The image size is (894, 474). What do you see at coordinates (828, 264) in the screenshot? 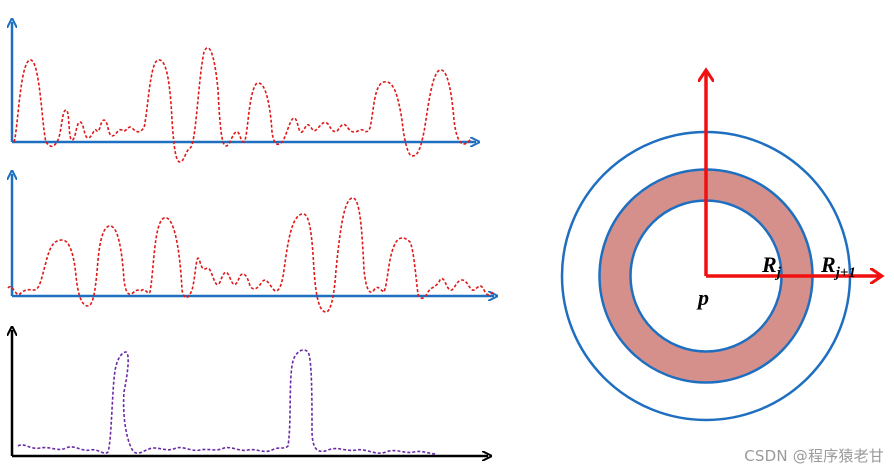
I see `radius-rj1-base: R` at bounding box center [828, 264].